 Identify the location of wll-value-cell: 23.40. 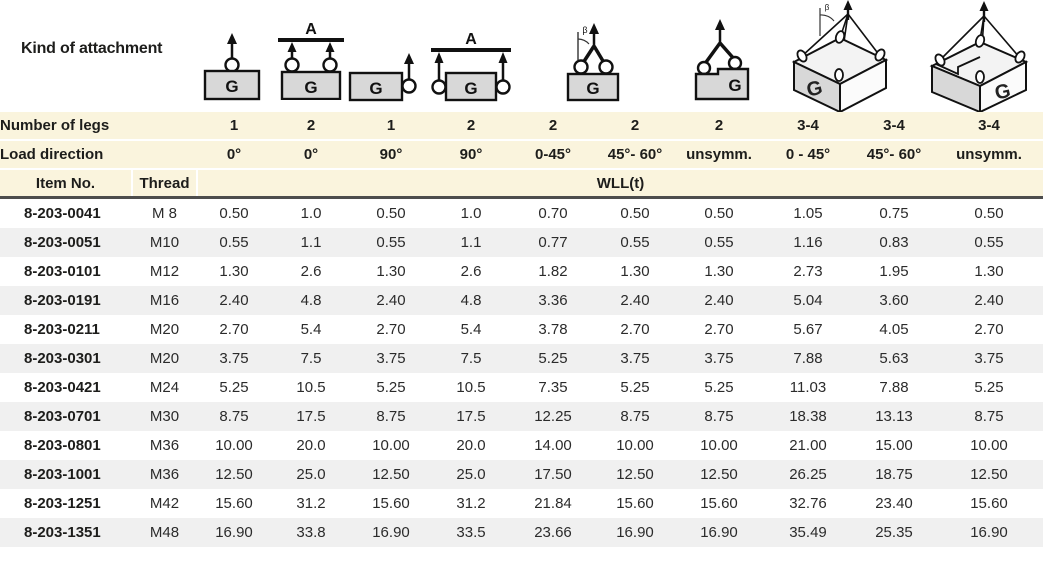
(894, 503).